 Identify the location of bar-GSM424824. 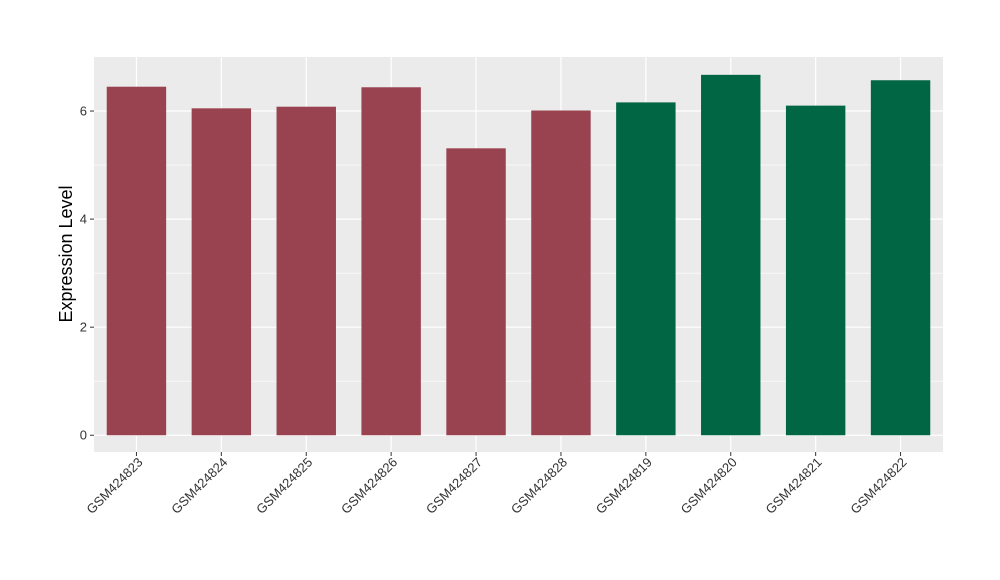
(221, 272).